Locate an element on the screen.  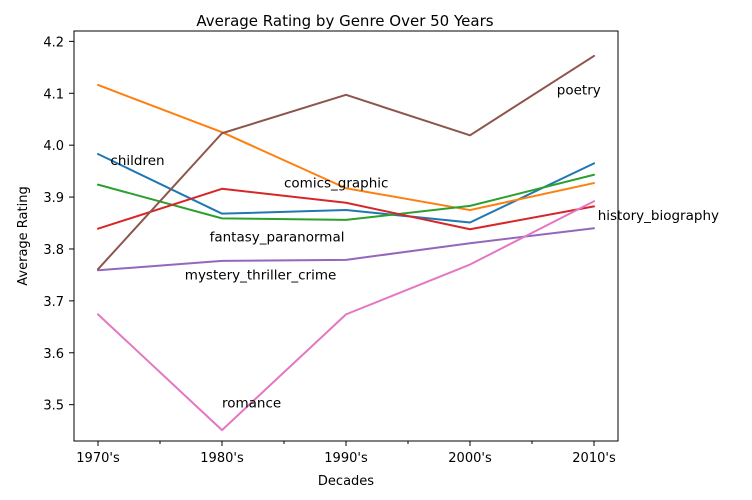
y-tick-label: 3.6 is located at coordinates (53, 354).